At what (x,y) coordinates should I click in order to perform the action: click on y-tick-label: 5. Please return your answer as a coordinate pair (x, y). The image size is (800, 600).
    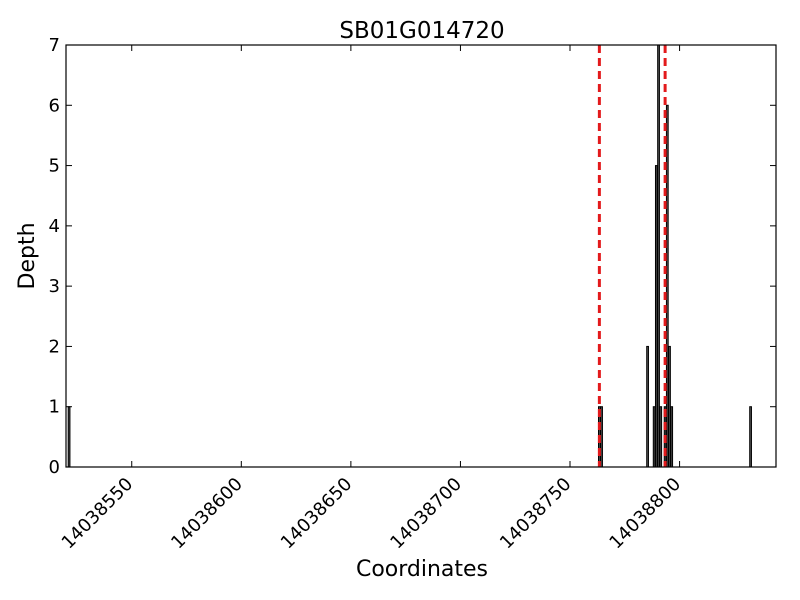
    Looking at the image, I should click on (54, 166).